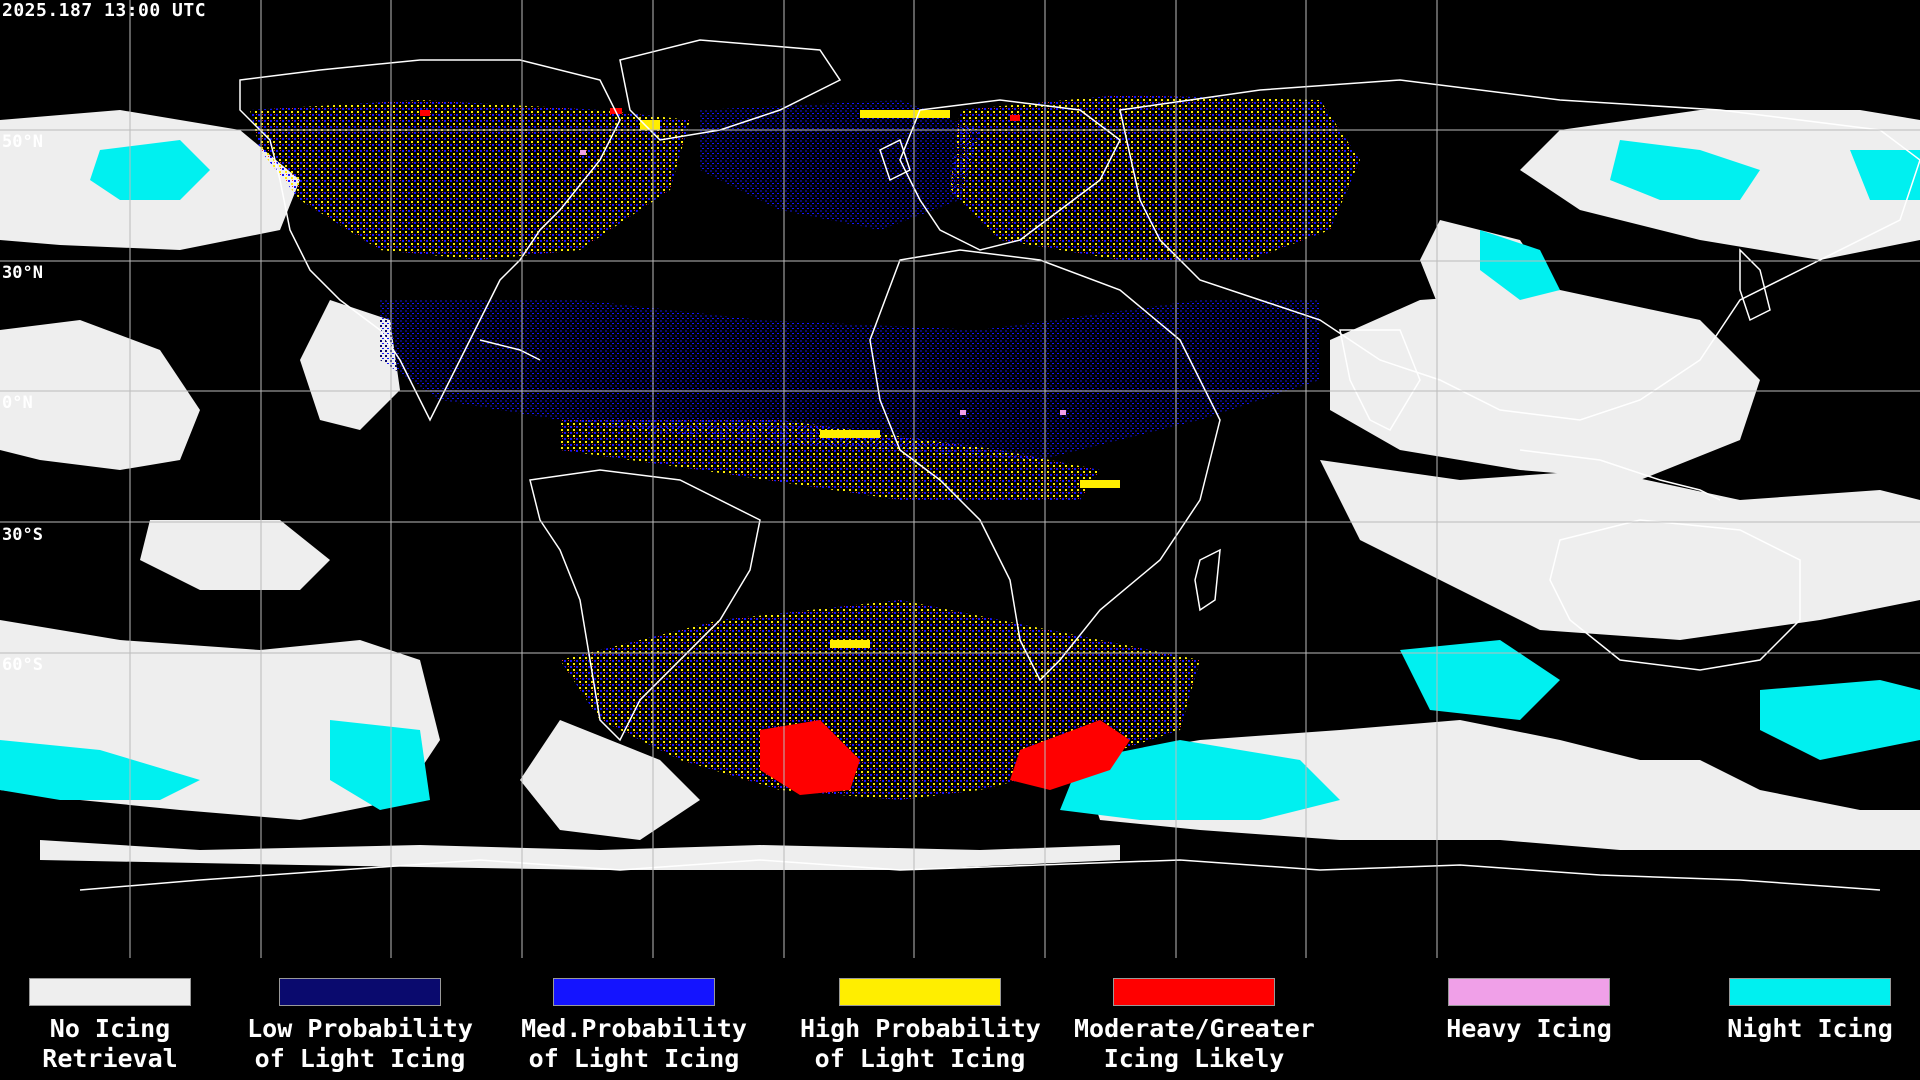 This screenshot has width=1920, height=1080. I want to click on lat-label-30n: 30°N, so click(22, 273).